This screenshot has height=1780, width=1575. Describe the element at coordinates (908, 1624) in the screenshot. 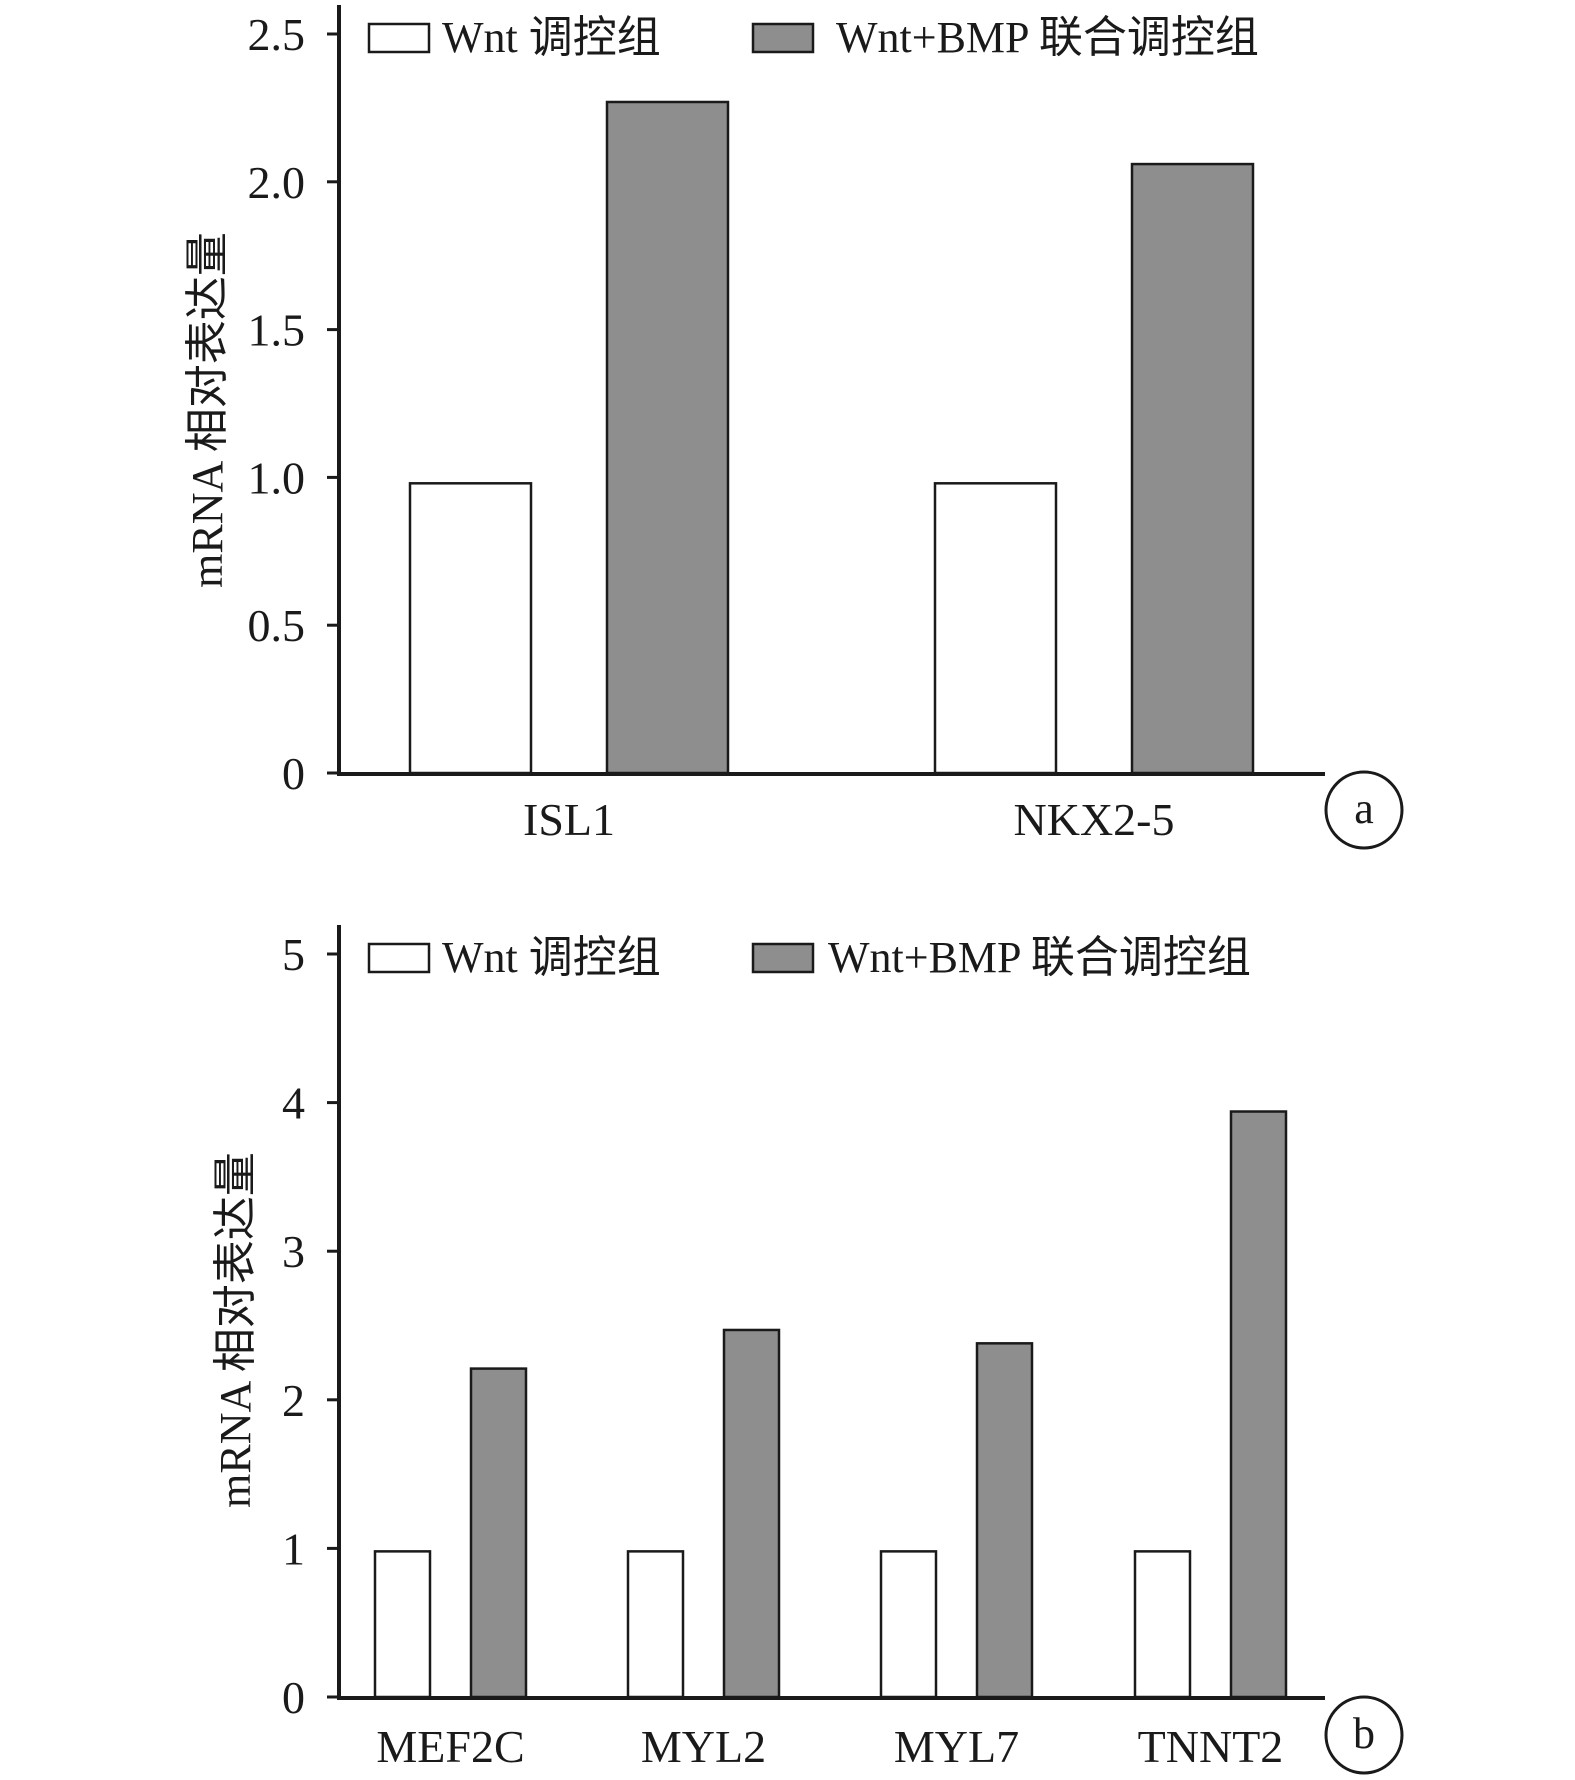

I see `bar-wnt-myl7` at that location.